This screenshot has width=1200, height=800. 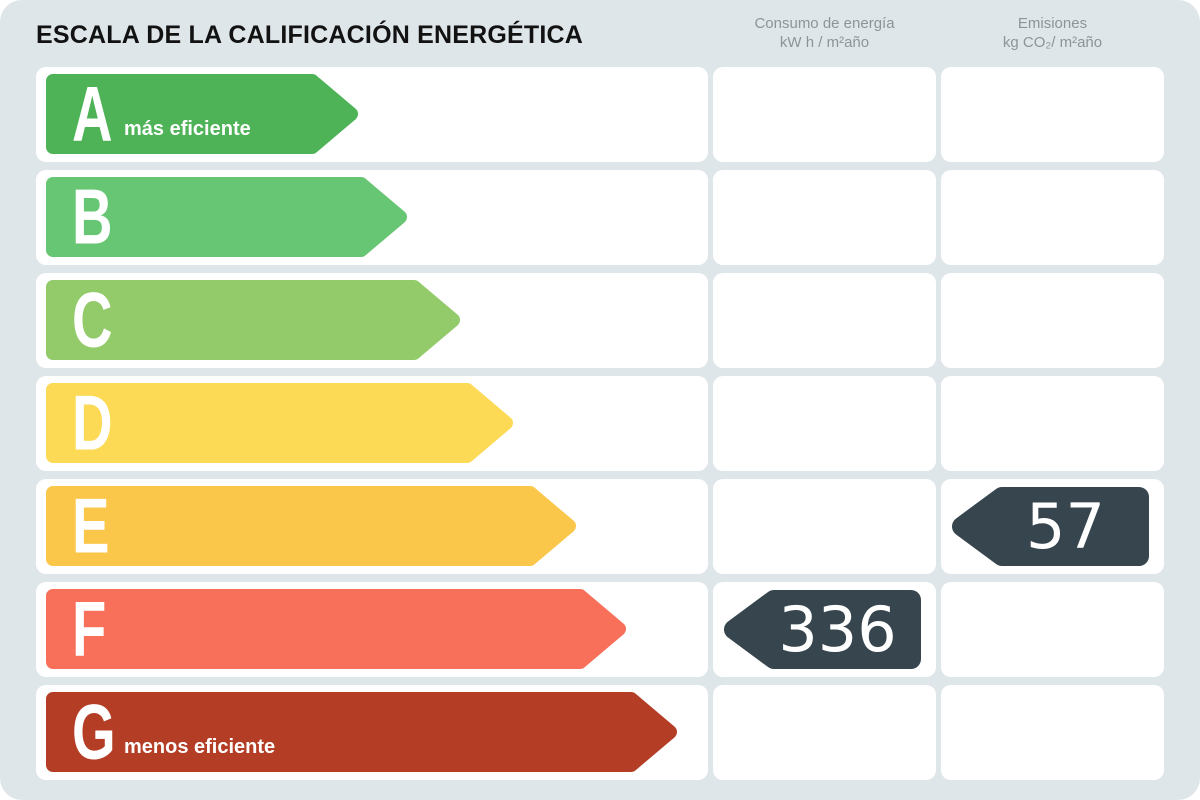 I want to click on scale-cell: D, so click(x=372, y=423).